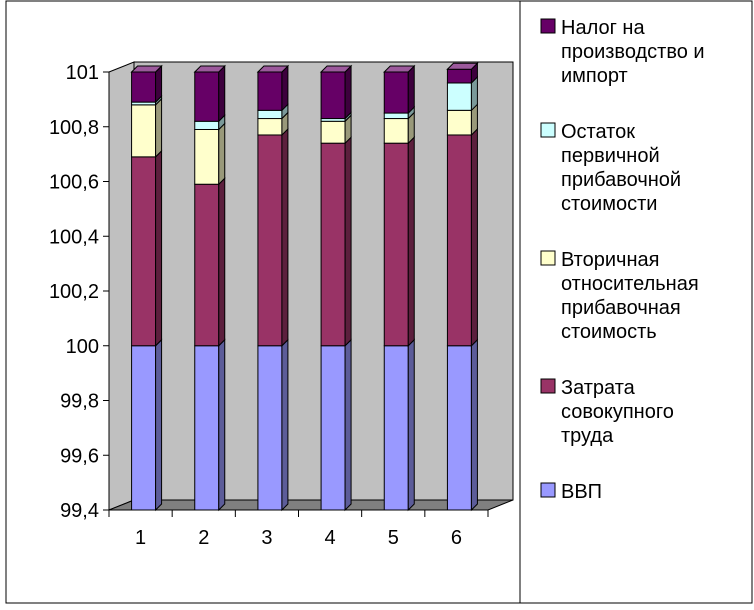 The image size is (754, 610). I want to click on y-tick-label: 100, so click(82, 347).